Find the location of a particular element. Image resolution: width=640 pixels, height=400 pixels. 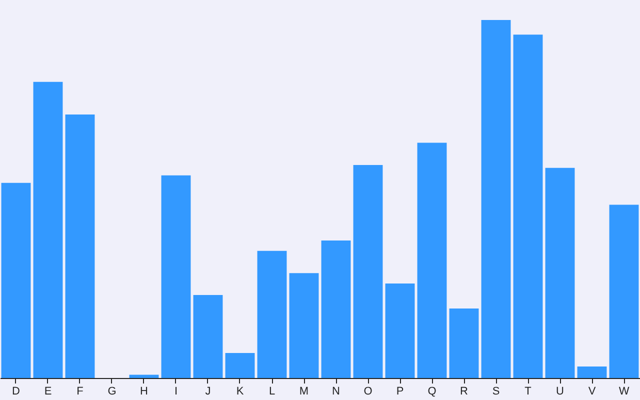

x-tick-label: J is located at coordinates (208, 392).